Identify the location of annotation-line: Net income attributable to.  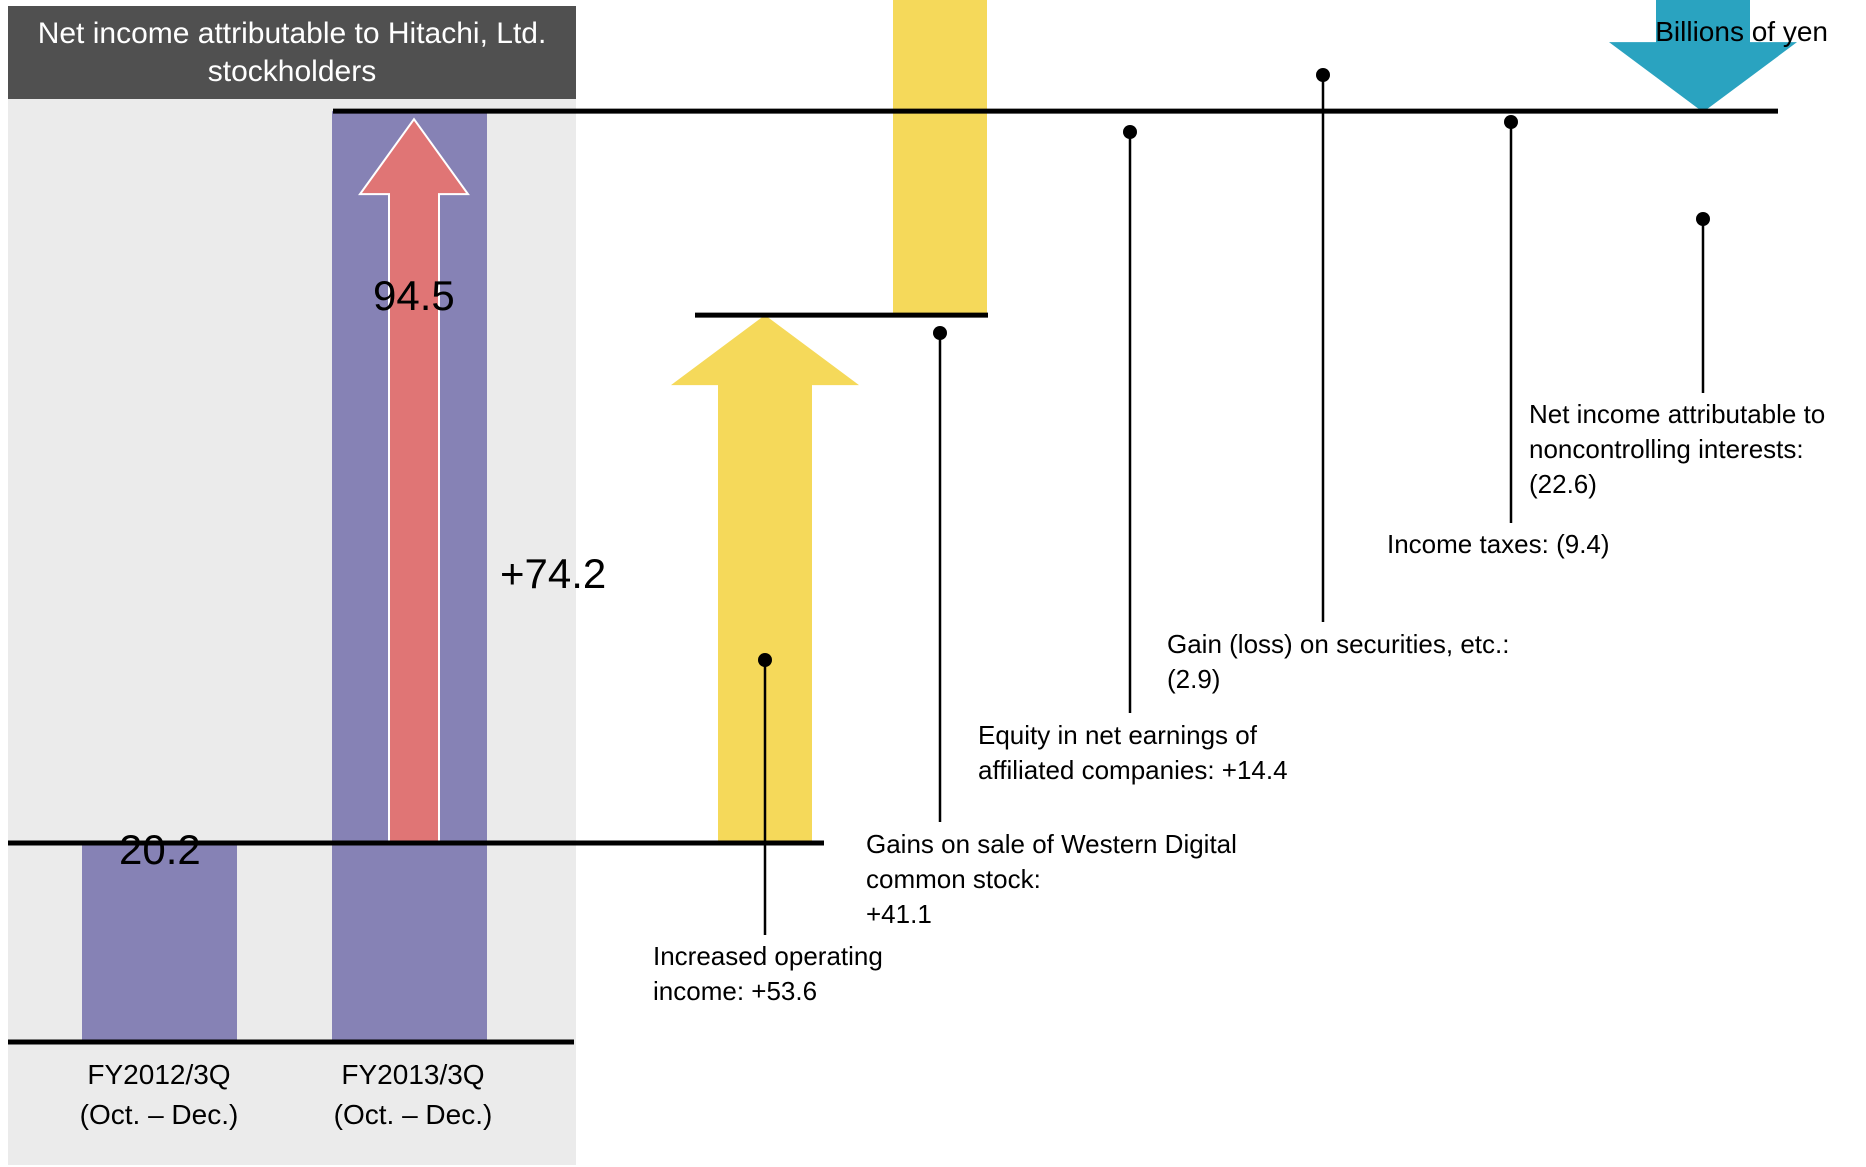
(1677, 414).